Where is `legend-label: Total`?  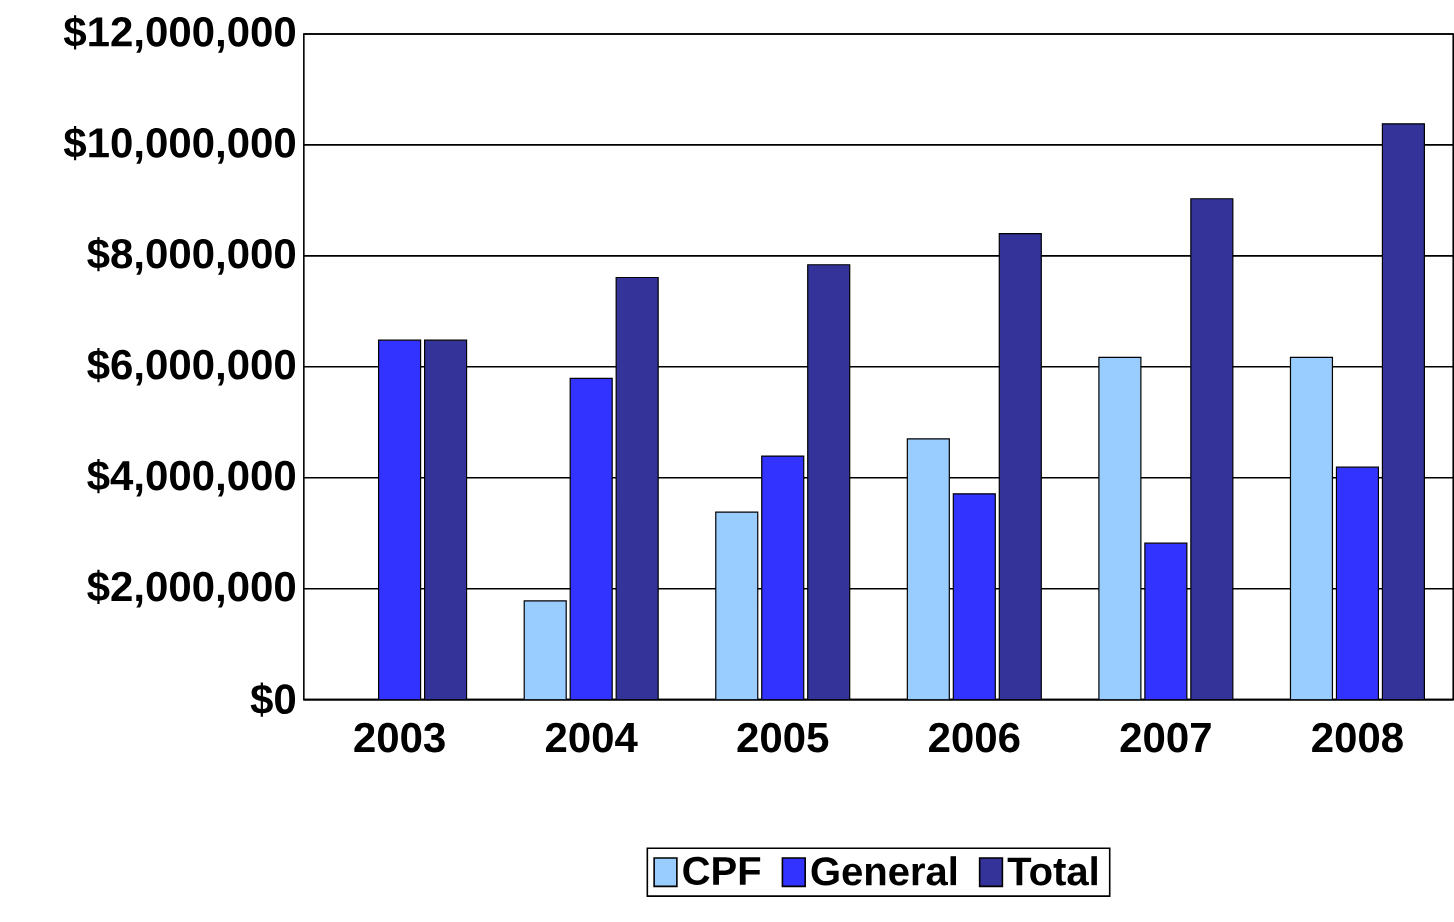
legend-label: Total is located at coordinates (1052, 871).